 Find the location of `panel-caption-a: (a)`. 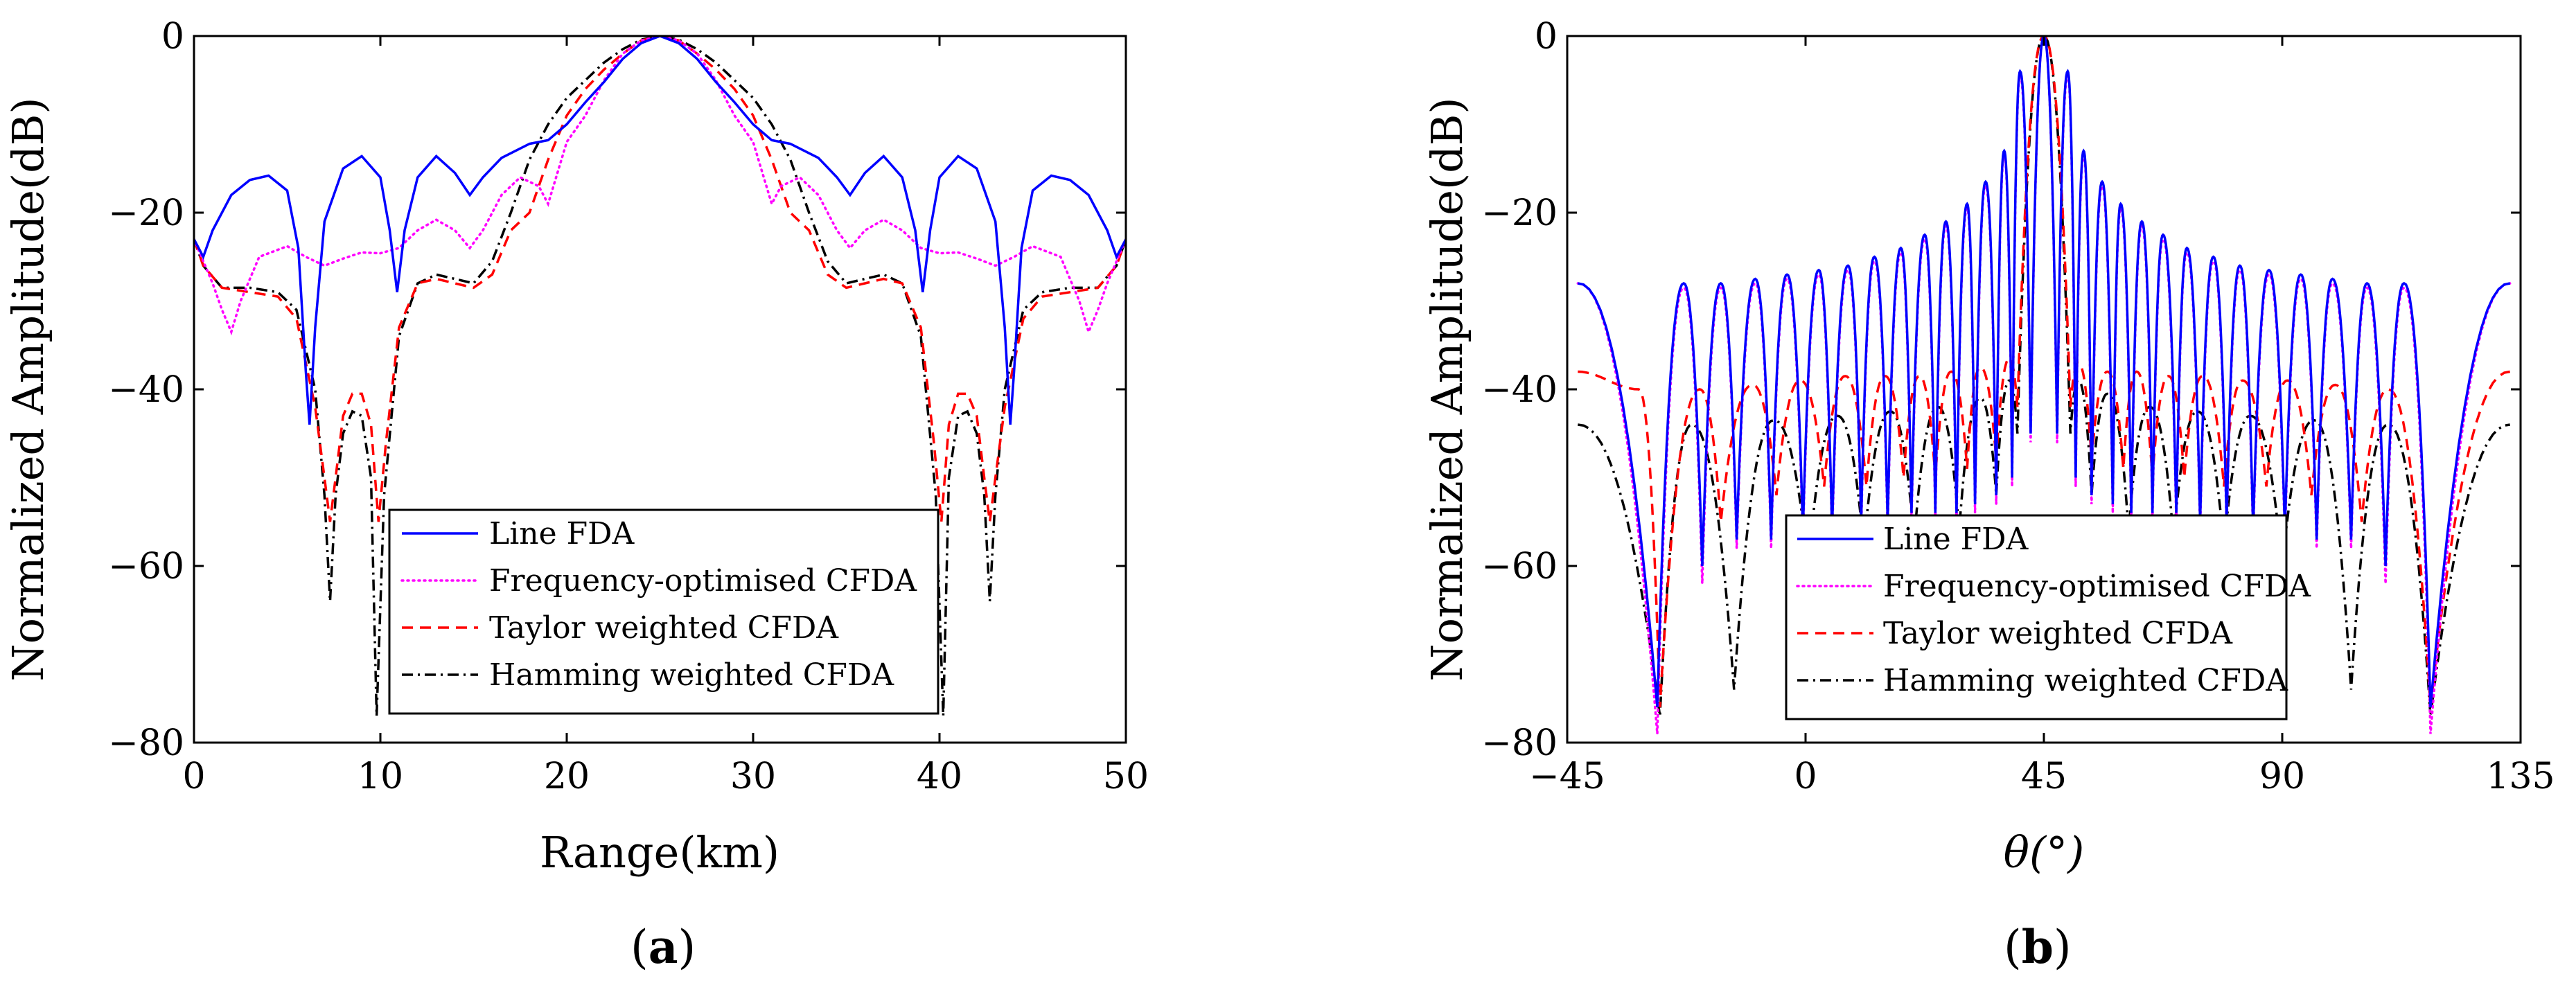

panel-caption-a: (a) is located at coordinates (663, 947).